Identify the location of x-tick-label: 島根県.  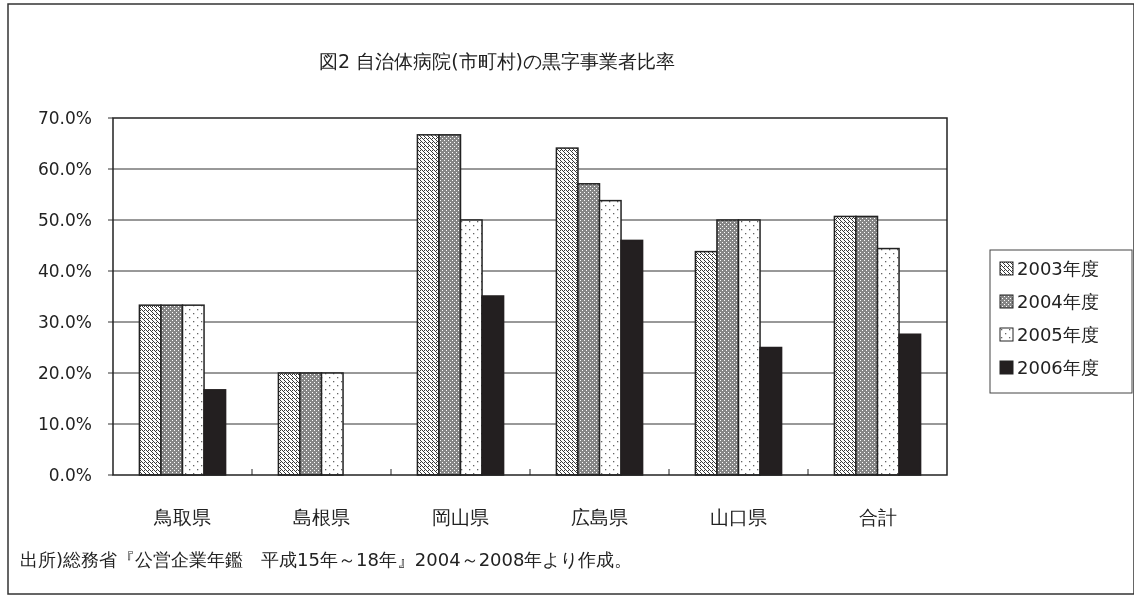
(321, 517).